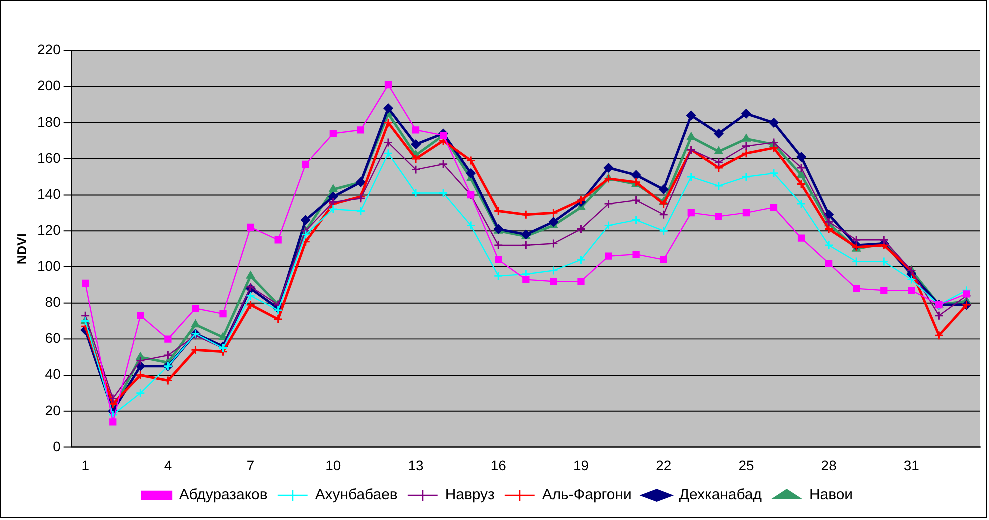 The image size is (989, 520). What do you see at coordinates (356, 495) in the screenshot?
I see `legend-label: Ахунбабаев` at bounding box center [356, 495].